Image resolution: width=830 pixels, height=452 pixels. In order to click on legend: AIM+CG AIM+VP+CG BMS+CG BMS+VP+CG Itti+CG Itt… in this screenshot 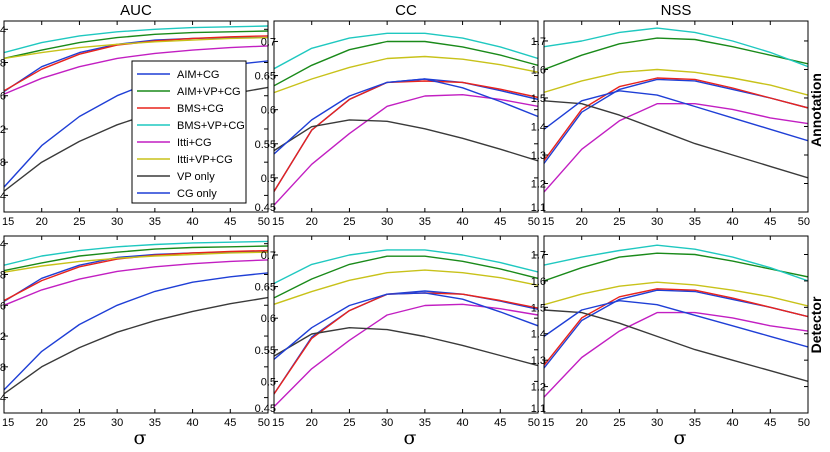, I will do `click(189, 132)`.